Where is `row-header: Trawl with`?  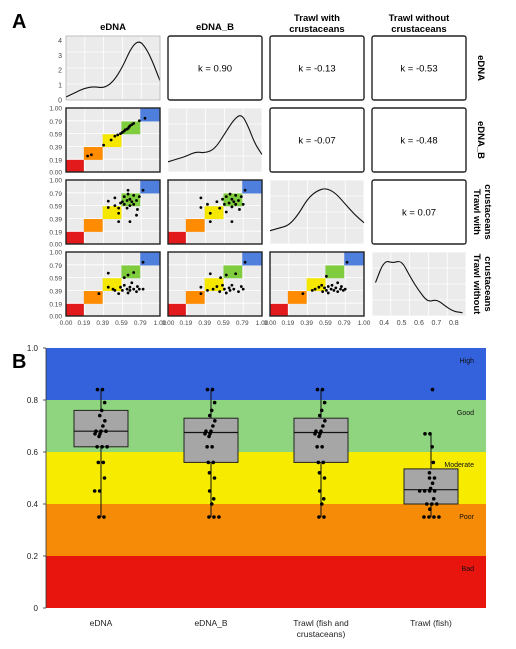
row-header: Trawl with is located at coordinates (476, 212).